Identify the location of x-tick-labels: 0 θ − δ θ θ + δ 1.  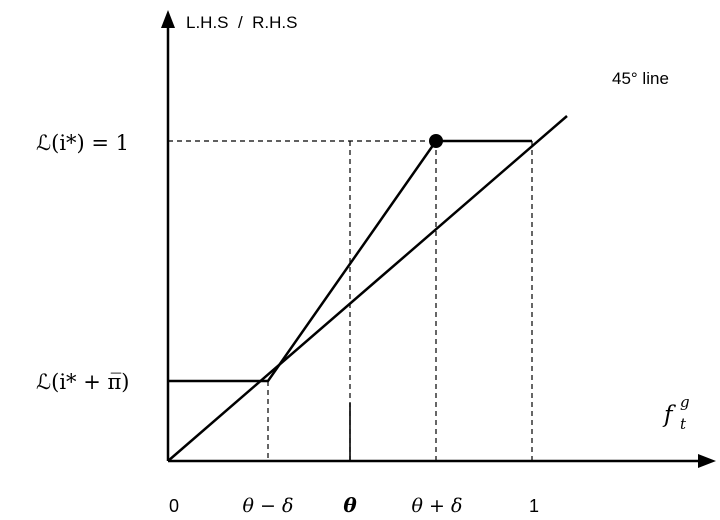
(354, 505).